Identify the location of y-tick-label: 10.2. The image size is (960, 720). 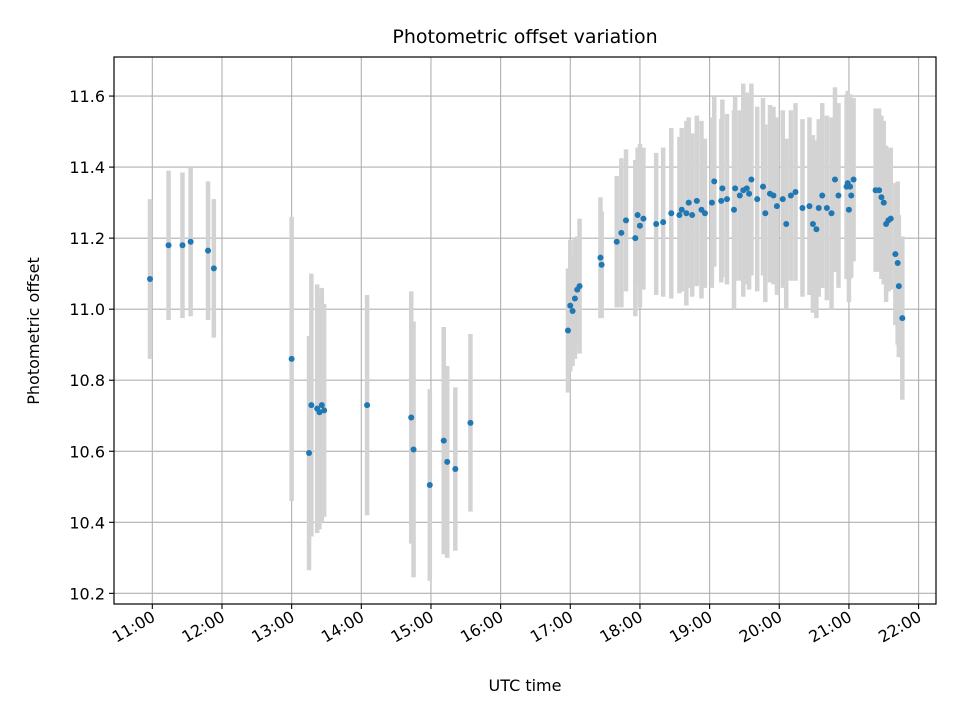
(87, 593).